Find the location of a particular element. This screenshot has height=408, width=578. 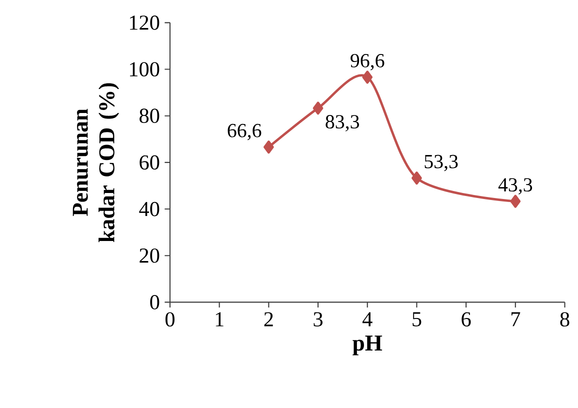

y-tick-label: 40 is located at coordinates (149, 209).